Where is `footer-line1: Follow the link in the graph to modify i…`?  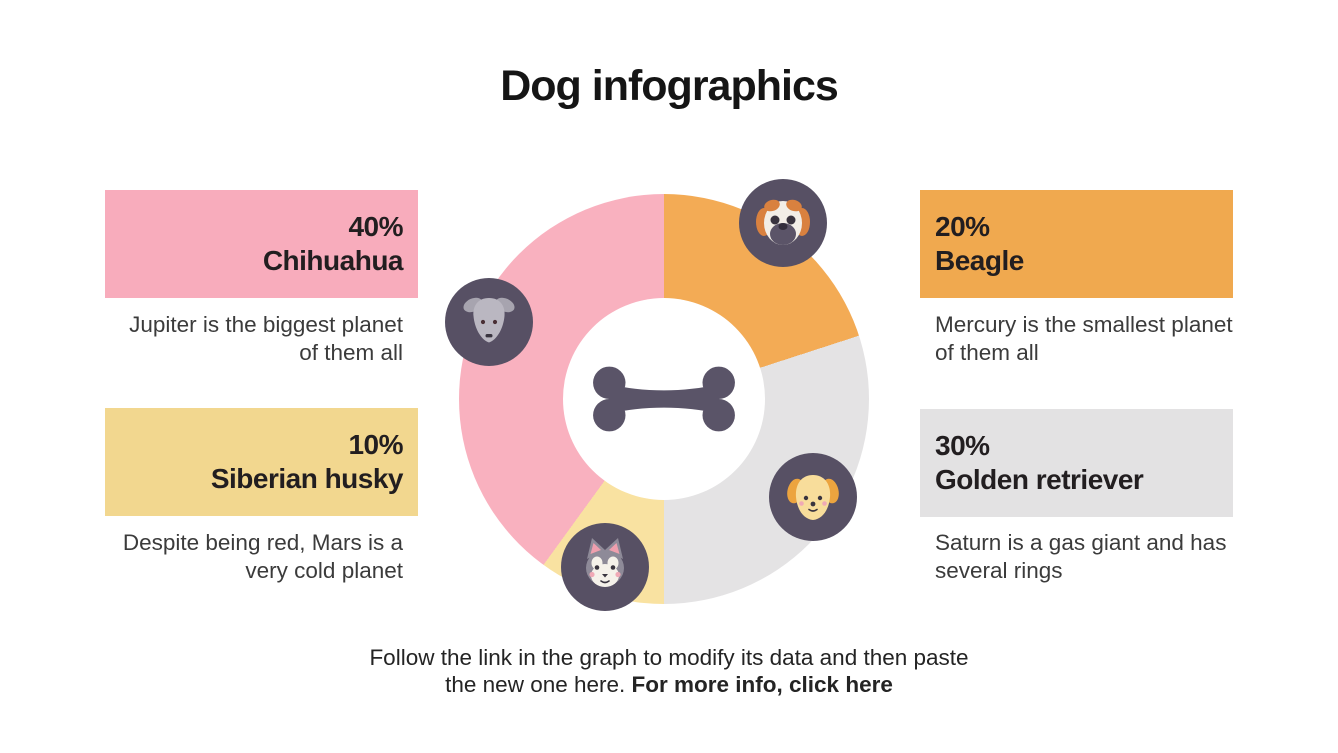
footer-line1: Follow the link in the graph to modify i… is located at coordinates (669, 657).